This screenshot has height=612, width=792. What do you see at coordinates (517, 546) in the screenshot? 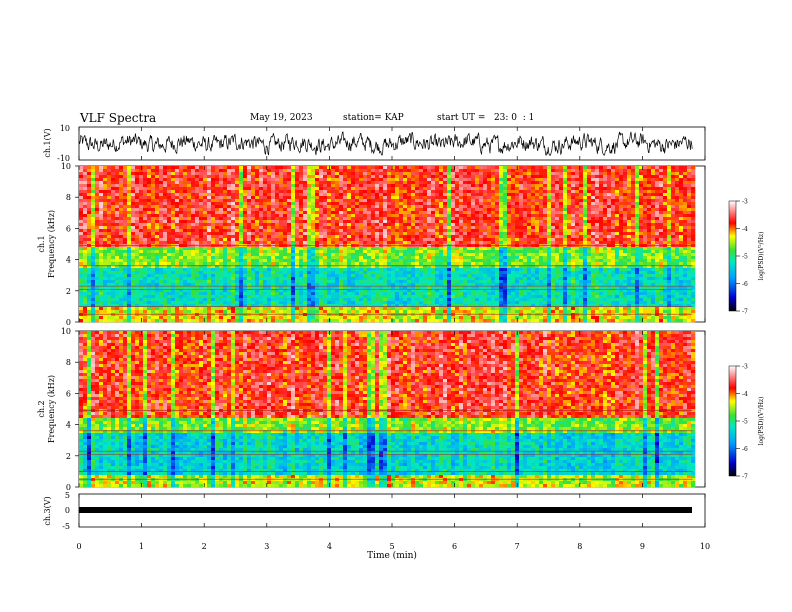
I see `time-tick-label: 7` at bounding box center [517, 546].